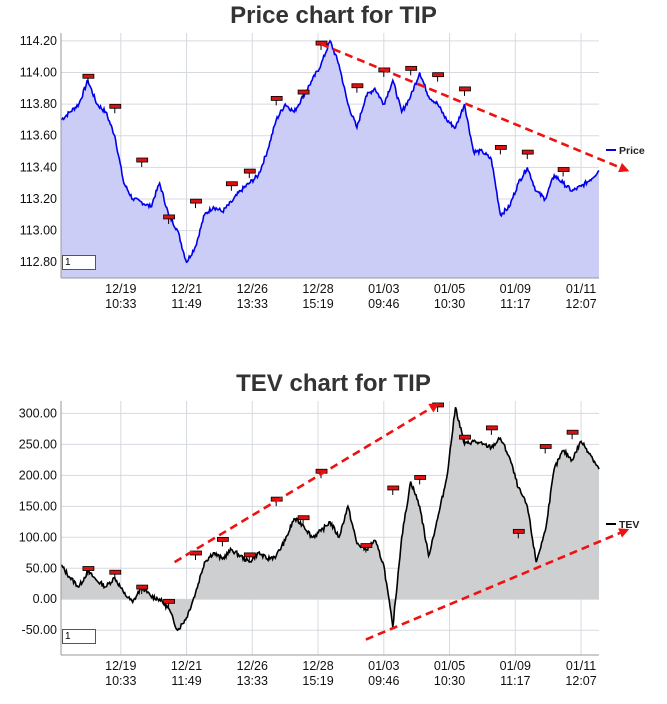 This screenshot has width=667, height=704. Describe the element at coordinates (449, 304) in the screenshot. I see `price-x-tick-label-time: 10:30` at that location.